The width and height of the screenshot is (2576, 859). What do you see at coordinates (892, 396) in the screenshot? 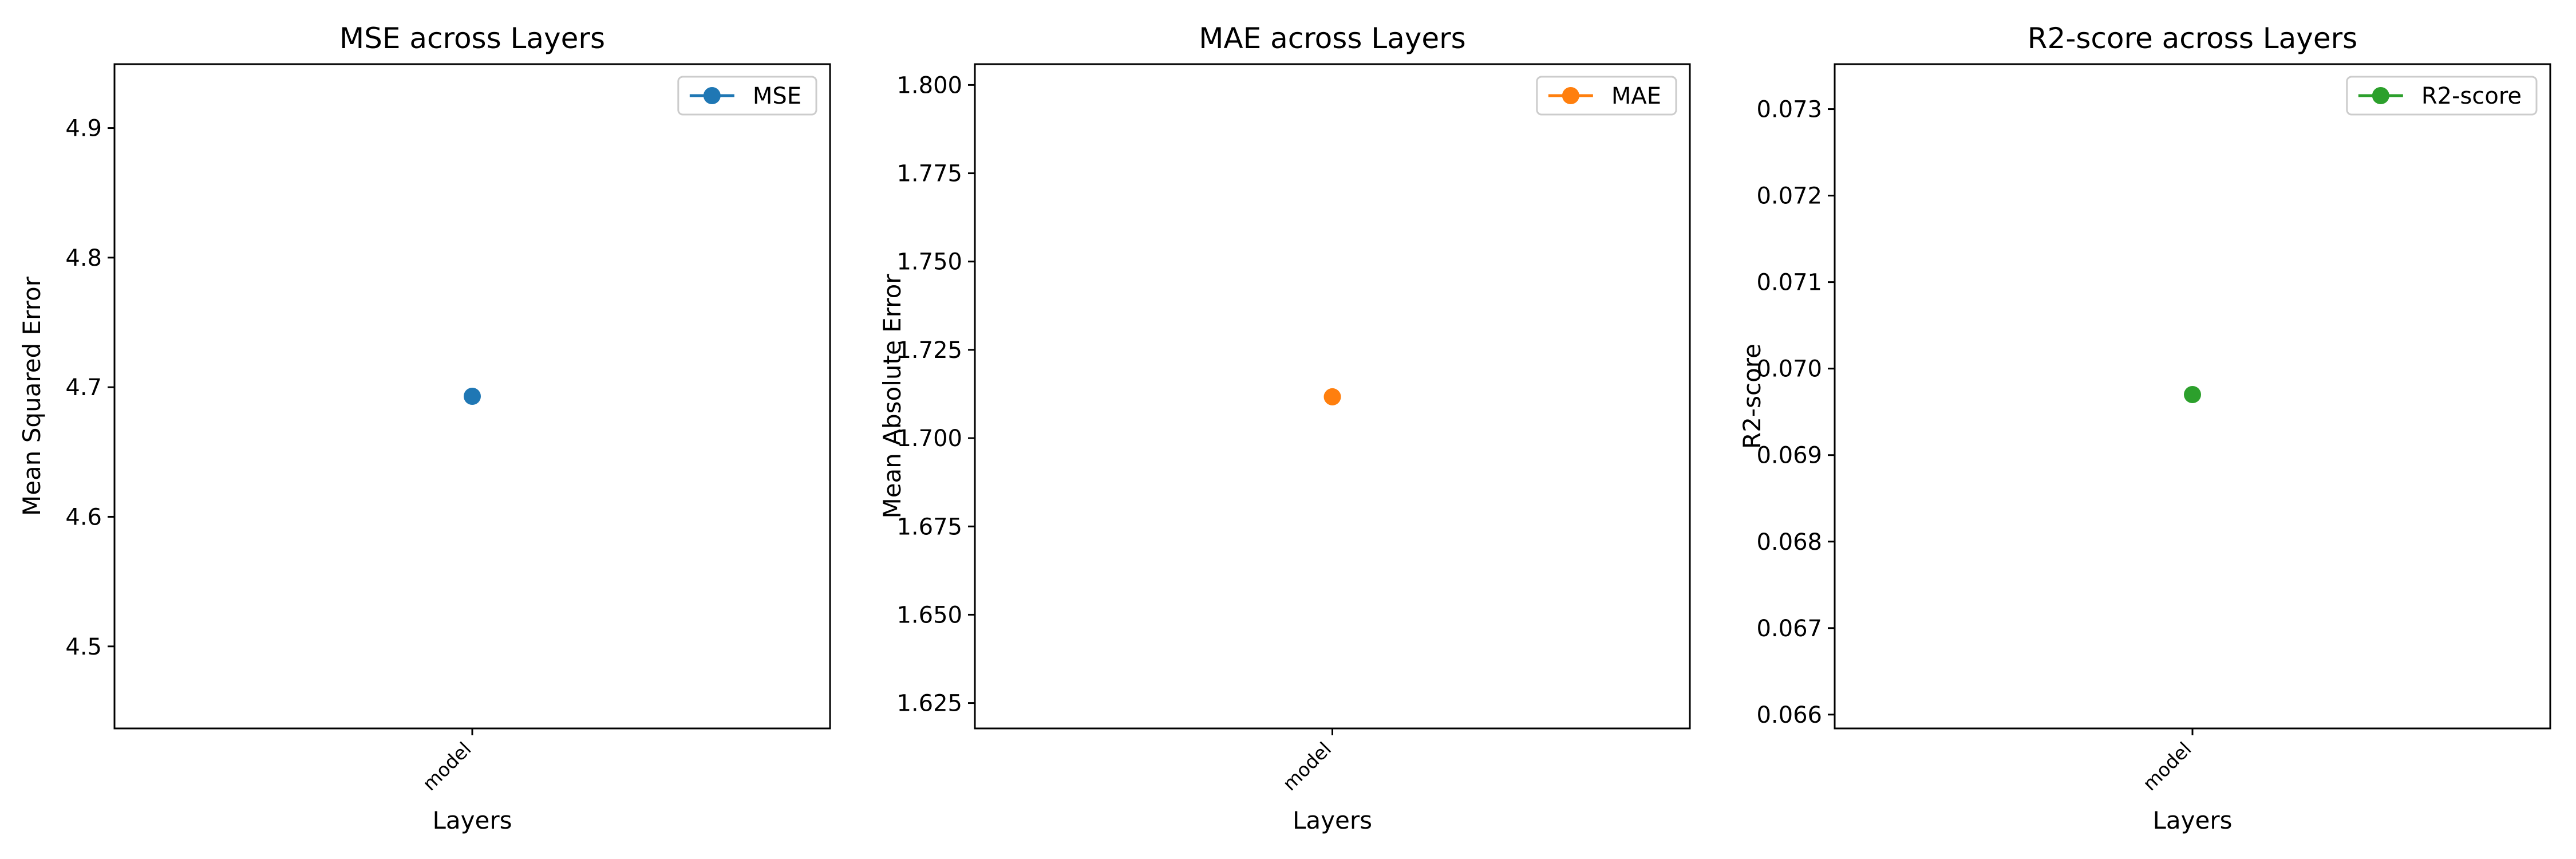
I see `chart-2-y-axis-label: Mean Absolute Error` at bounding box center [892, 396].